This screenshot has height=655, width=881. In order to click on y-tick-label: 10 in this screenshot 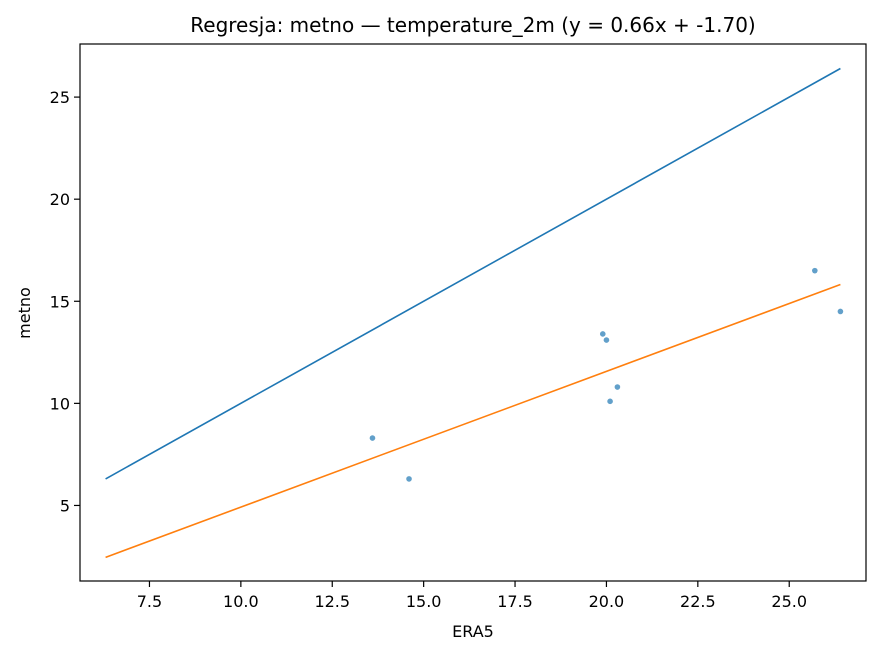, I will do `click(60, 403)`.